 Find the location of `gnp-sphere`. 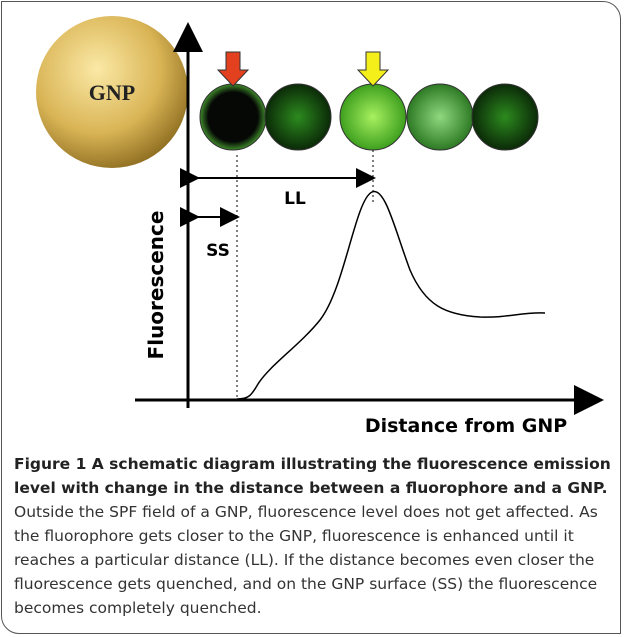

gnp-sphere is located at coordinates (112, 92).